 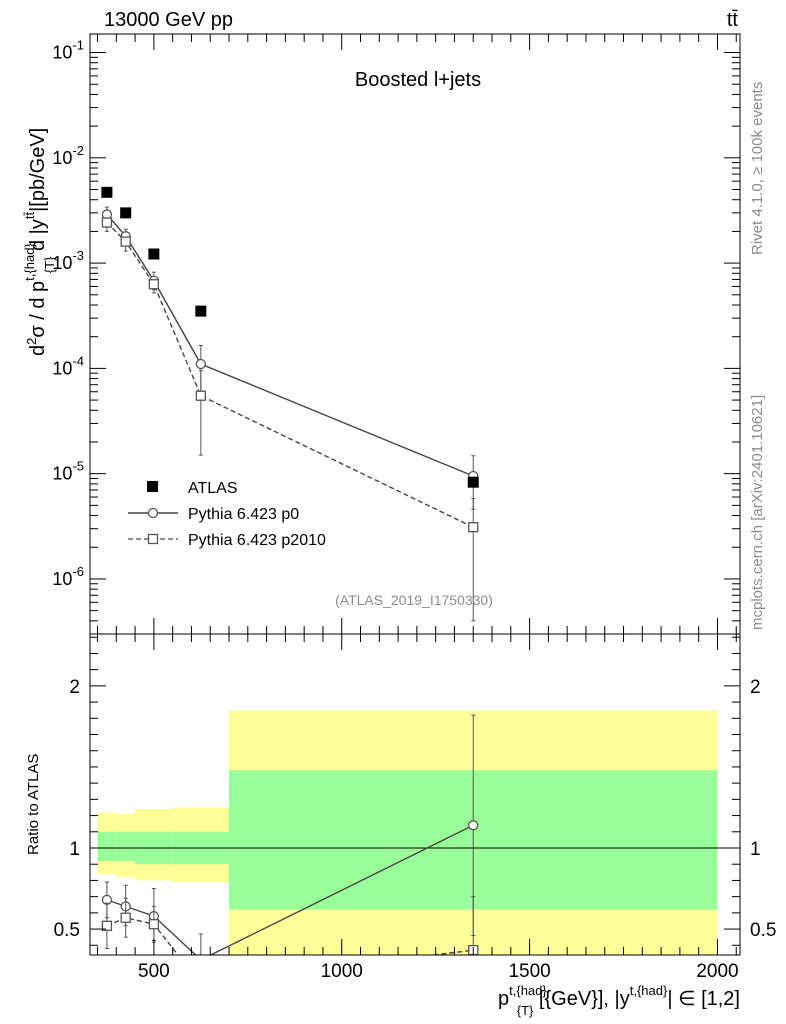 I want to click on ratio-y-tick-label-left: 1, so click(x=74, y=849).